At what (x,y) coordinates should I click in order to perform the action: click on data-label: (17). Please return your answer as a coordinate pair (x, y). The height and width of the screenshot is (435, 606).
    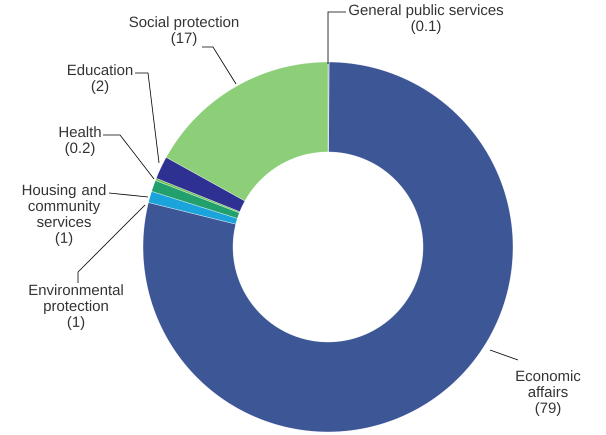
    Looking at the image, I should click on (184, 39).